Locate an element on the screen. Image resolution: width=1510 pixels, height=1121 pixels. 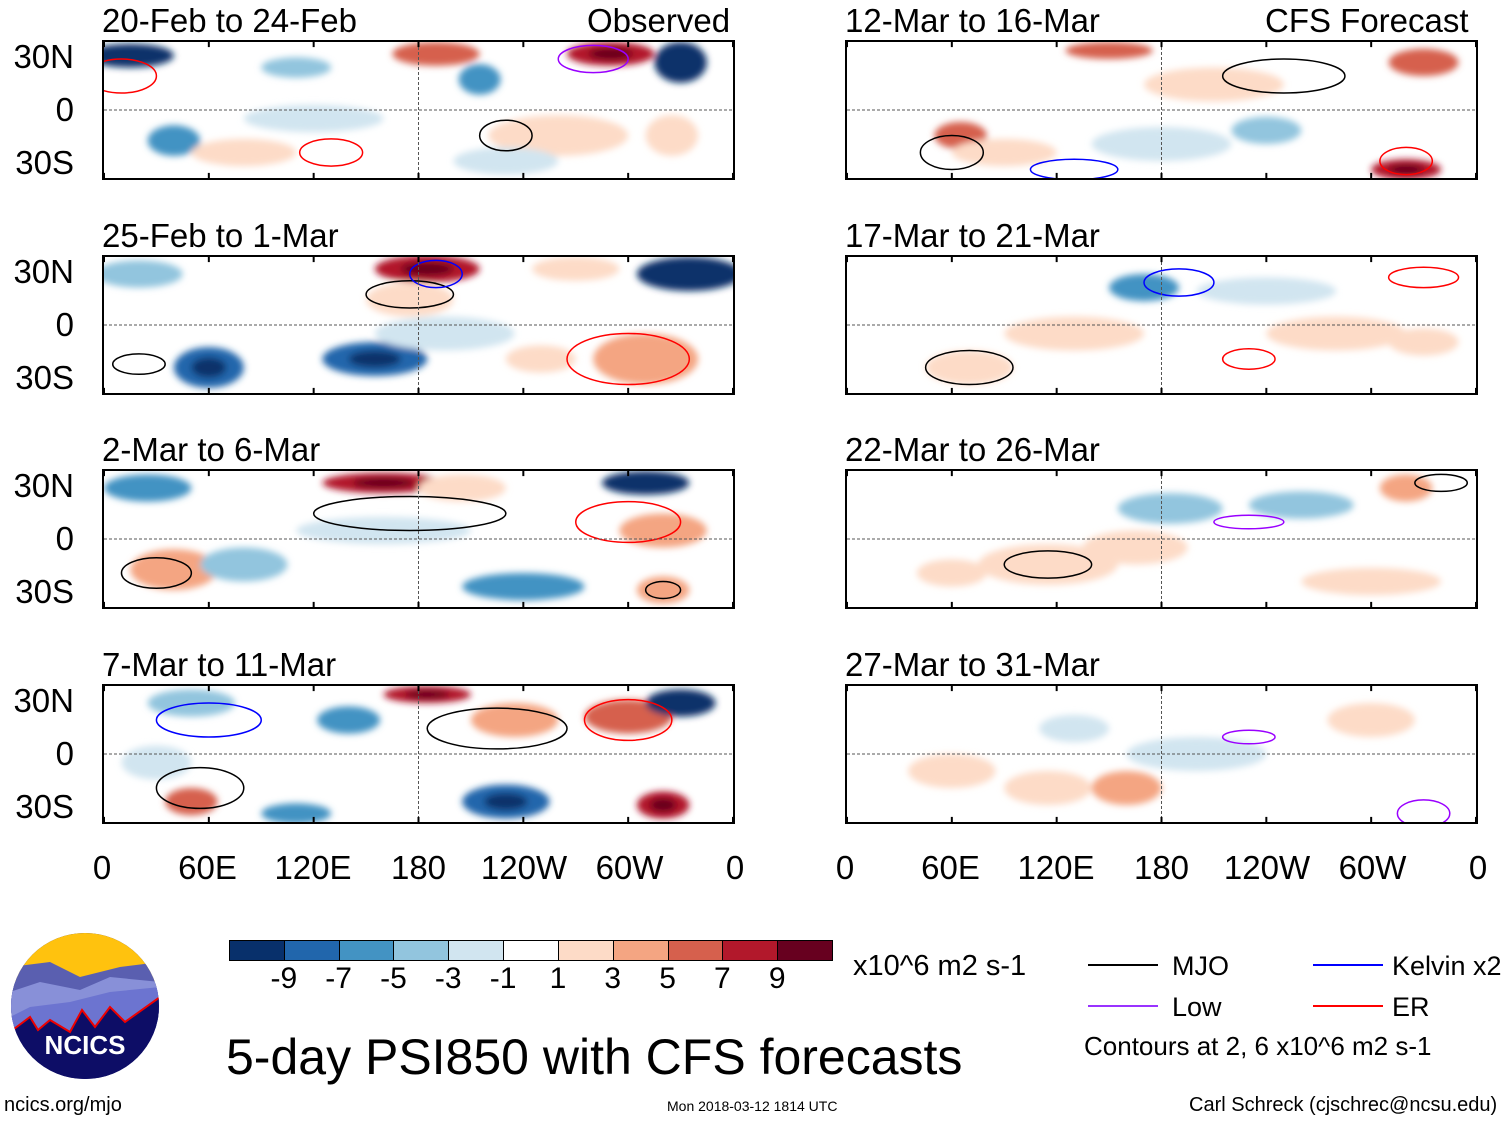
colorbar-label: -3 is located at coordinates (448, 978).